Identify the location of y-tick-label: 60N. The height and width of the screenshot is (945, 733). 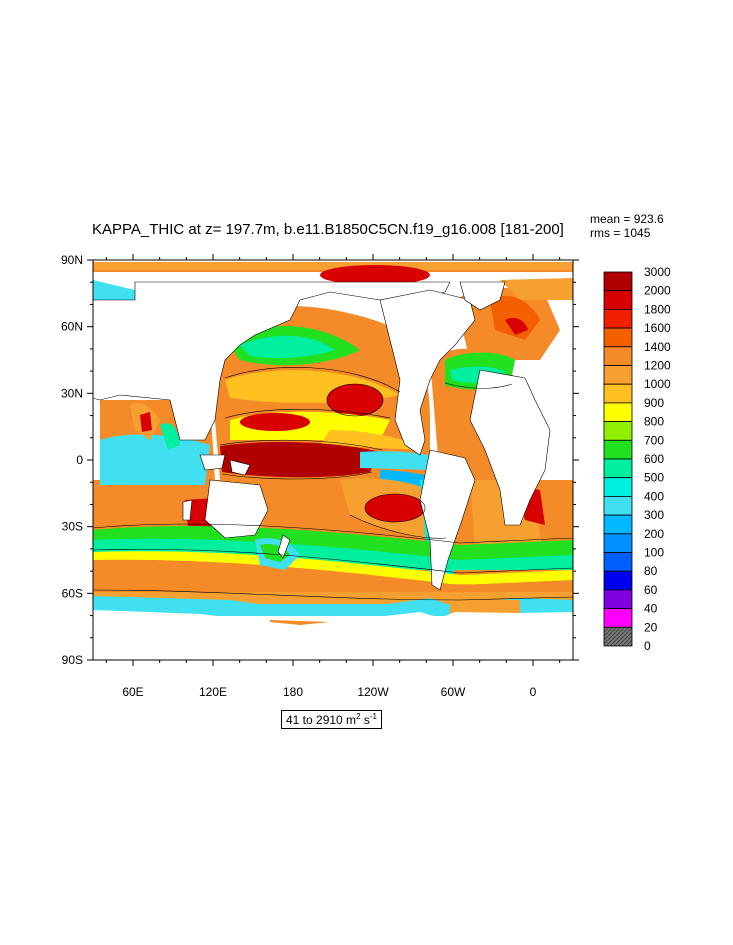
(72, 327).